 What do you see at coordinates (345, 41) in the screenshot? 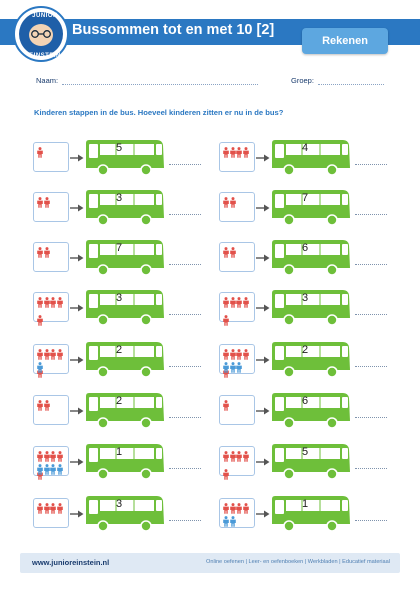
I see `subject-badge: Rekenen` at bounding box center [345, 41].